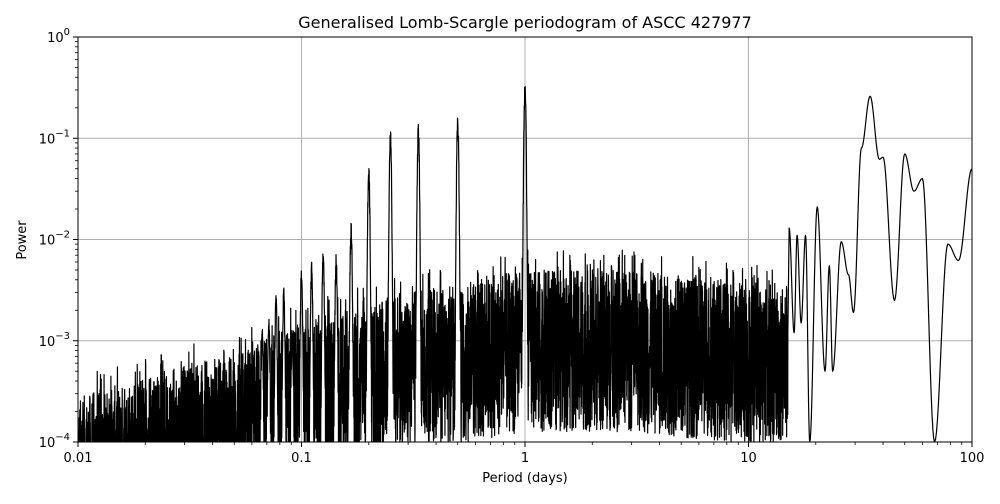 Image resolution: width=1000 pixels, height=504 pixels. I want to click on y-tick-label: 10⁻³, so click(54, 340).